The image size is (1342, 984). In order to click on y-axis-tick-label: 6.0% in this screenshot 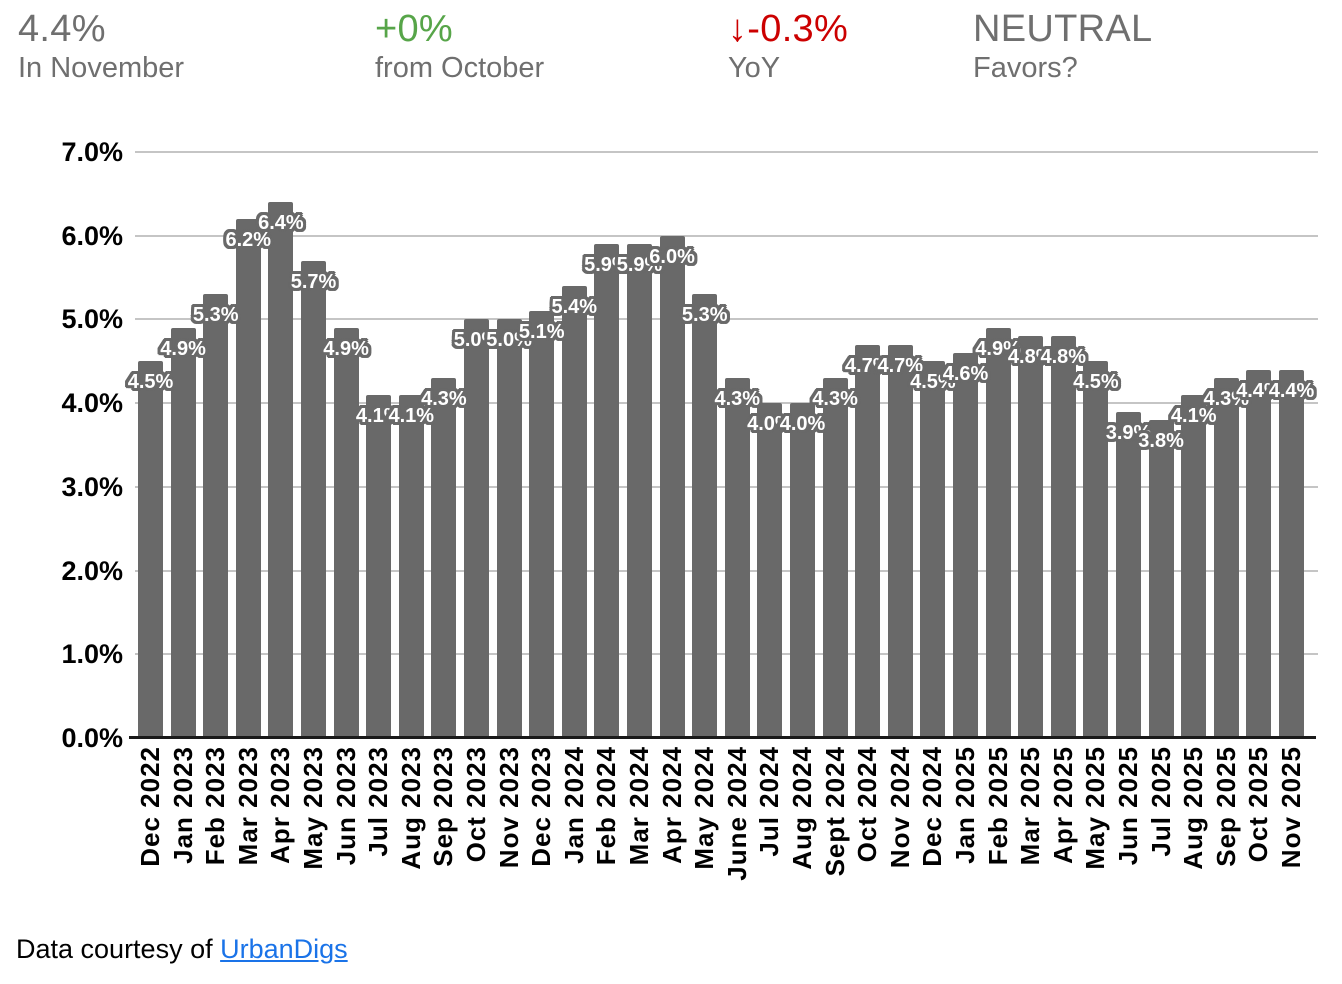, I will do `click(92, 235)`.